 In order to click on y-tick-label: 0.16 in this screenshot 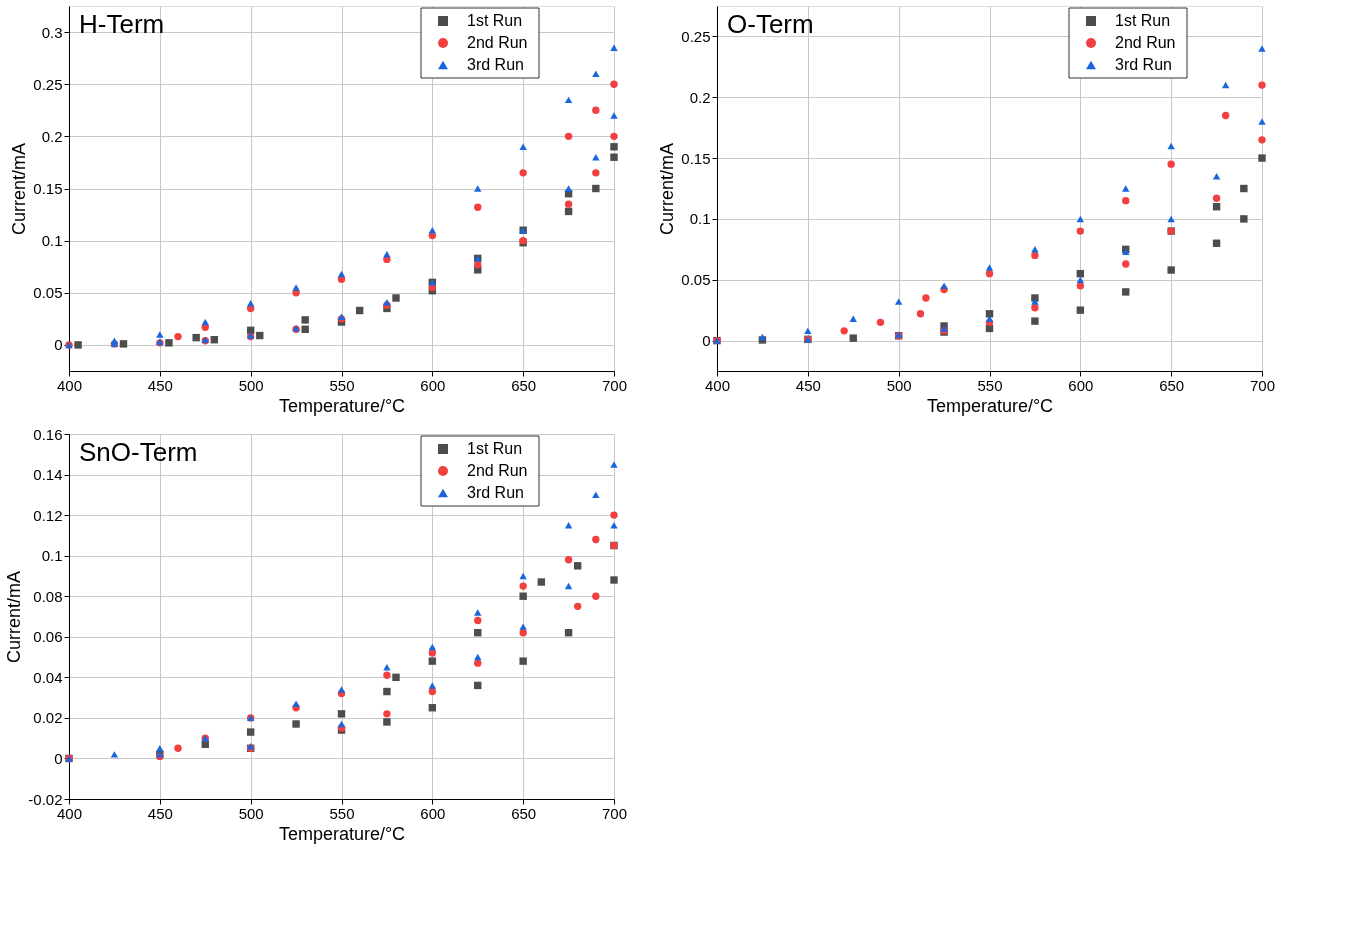, I will do `click(48, 434)`.